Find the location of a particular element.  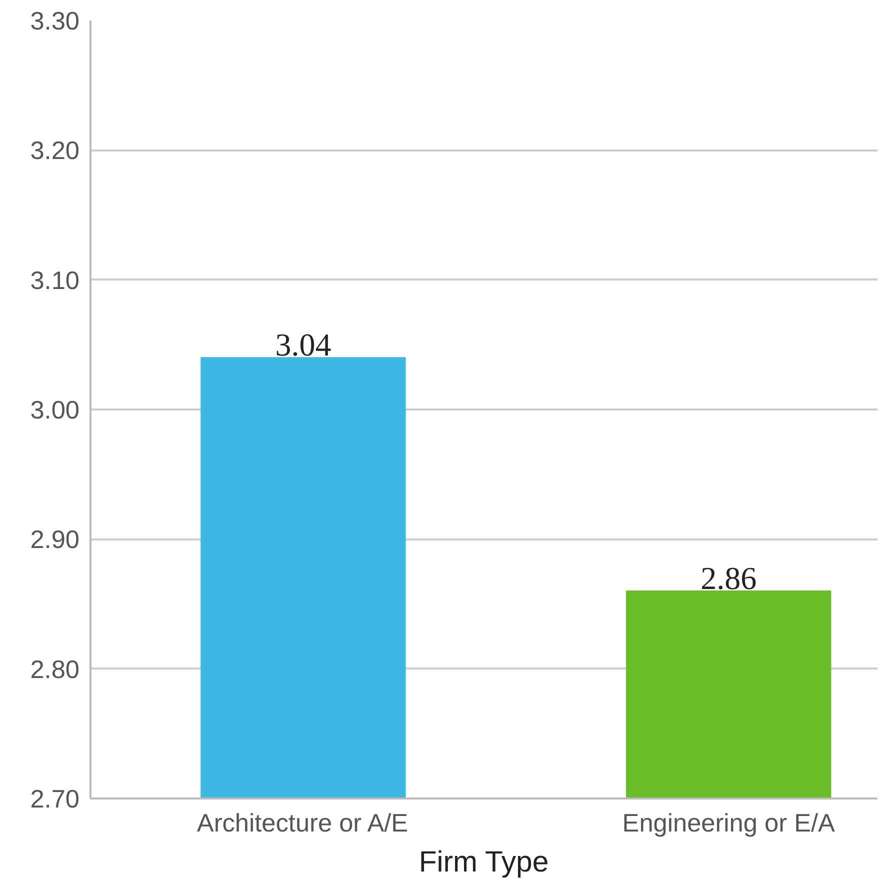

y-tick-label: 3.10 is located at coordinates (55, 280).